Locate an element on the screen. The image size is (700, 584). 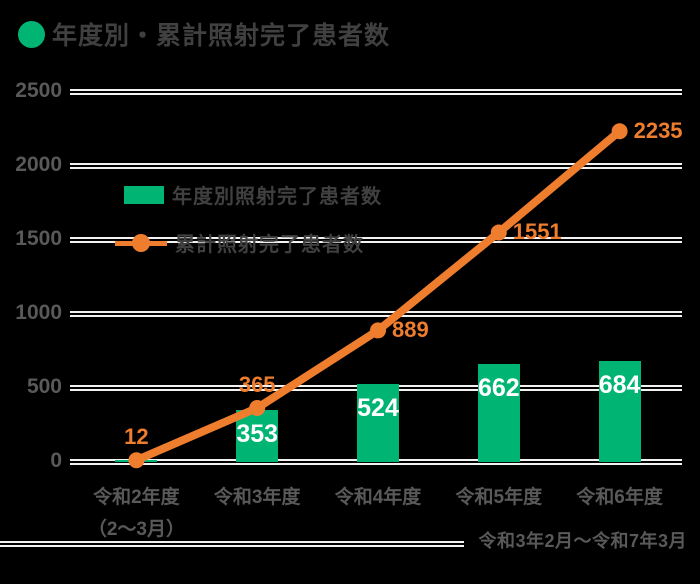
chart-title: 年度別・累計照射完了患者数 is located at coordinates (221, 36).